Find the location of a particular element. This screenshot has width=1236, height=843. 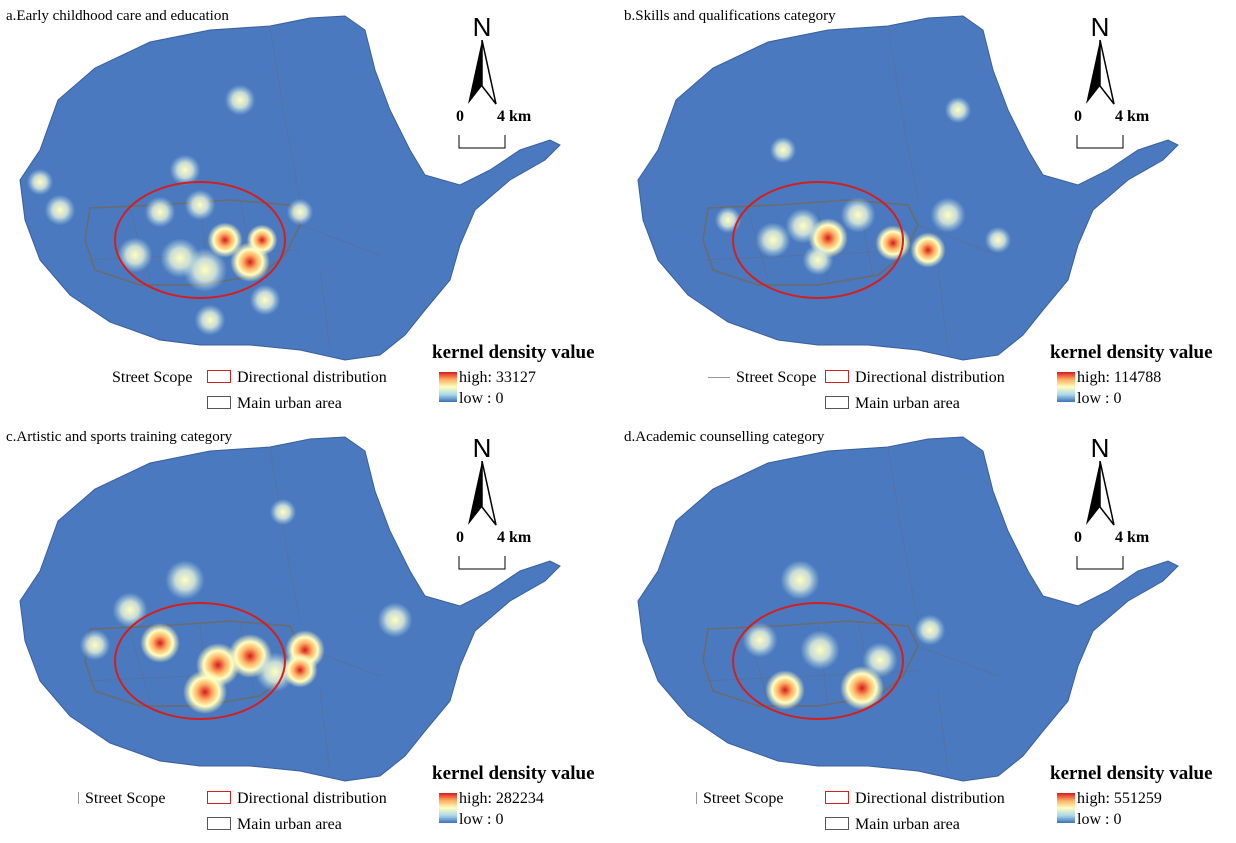

panel-title: b.Skills and qualifications category is located at coordinates (730, 16).